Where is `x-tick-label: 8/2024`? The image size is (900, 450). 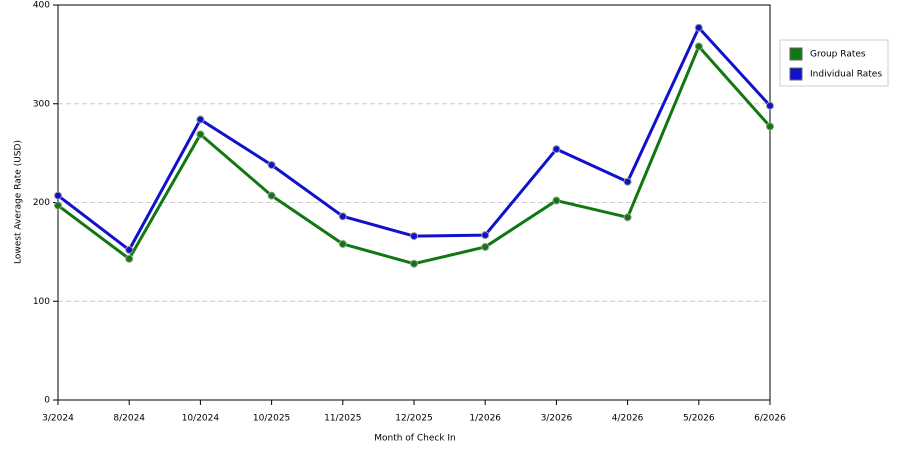 x-tick-label: 8/2024 is located at coordinates (129, 419).